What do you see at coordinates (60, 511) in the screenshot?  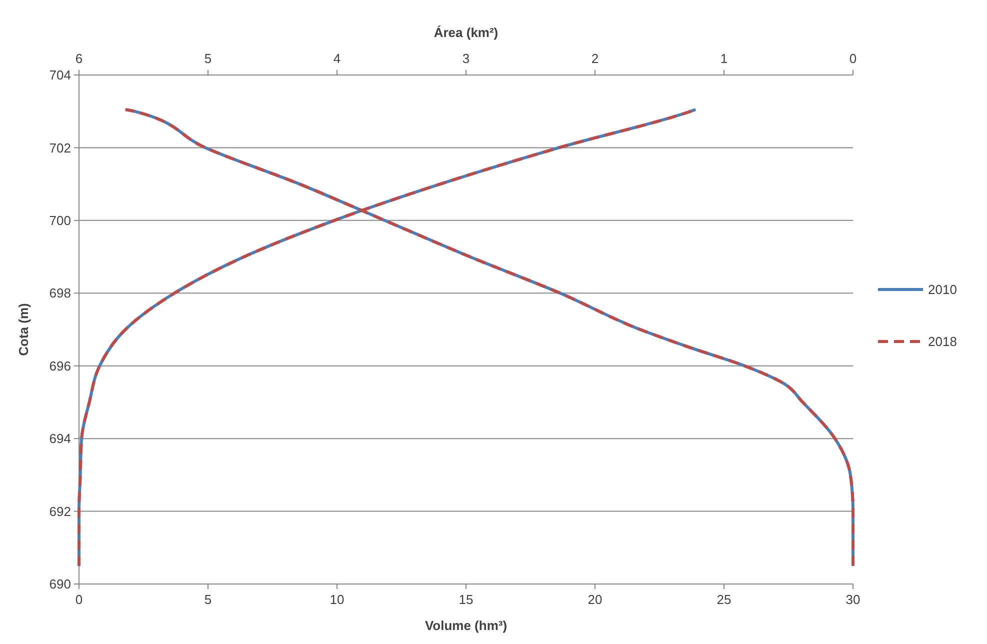 I see `y-tick-label: 692` at bounding box center [60, 511].